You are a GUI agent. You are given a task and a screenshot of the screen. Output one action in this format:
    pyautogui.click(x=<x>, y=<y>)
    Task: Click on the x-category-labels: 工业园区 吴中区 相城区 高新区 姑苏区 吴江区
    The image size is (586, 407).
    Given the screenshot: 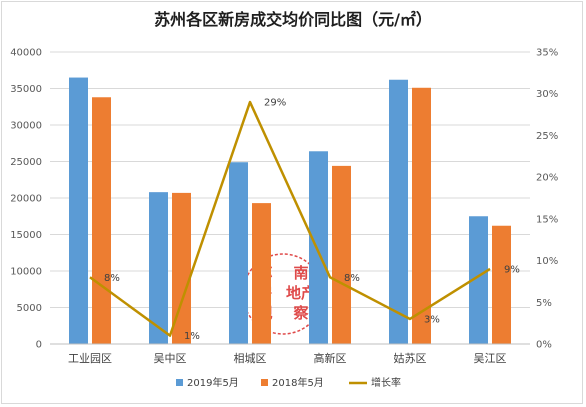 What is the action you would take?
    pyautogui.click(x=287, y=358)
    